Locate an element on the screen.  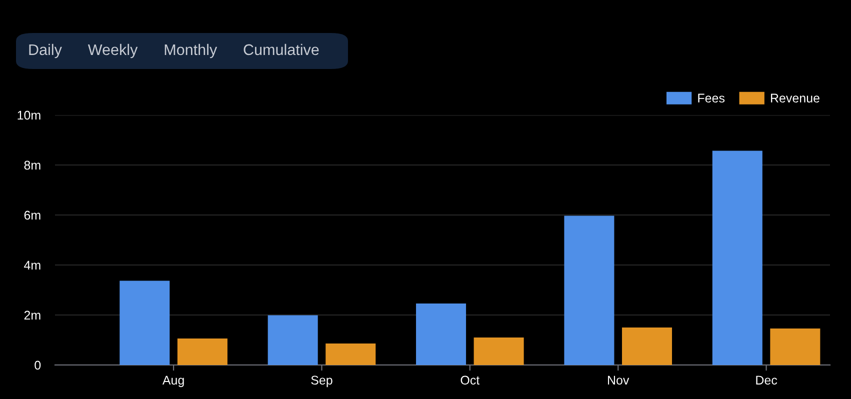
y-tick-label: 6m is located at coordinates (32, 215).